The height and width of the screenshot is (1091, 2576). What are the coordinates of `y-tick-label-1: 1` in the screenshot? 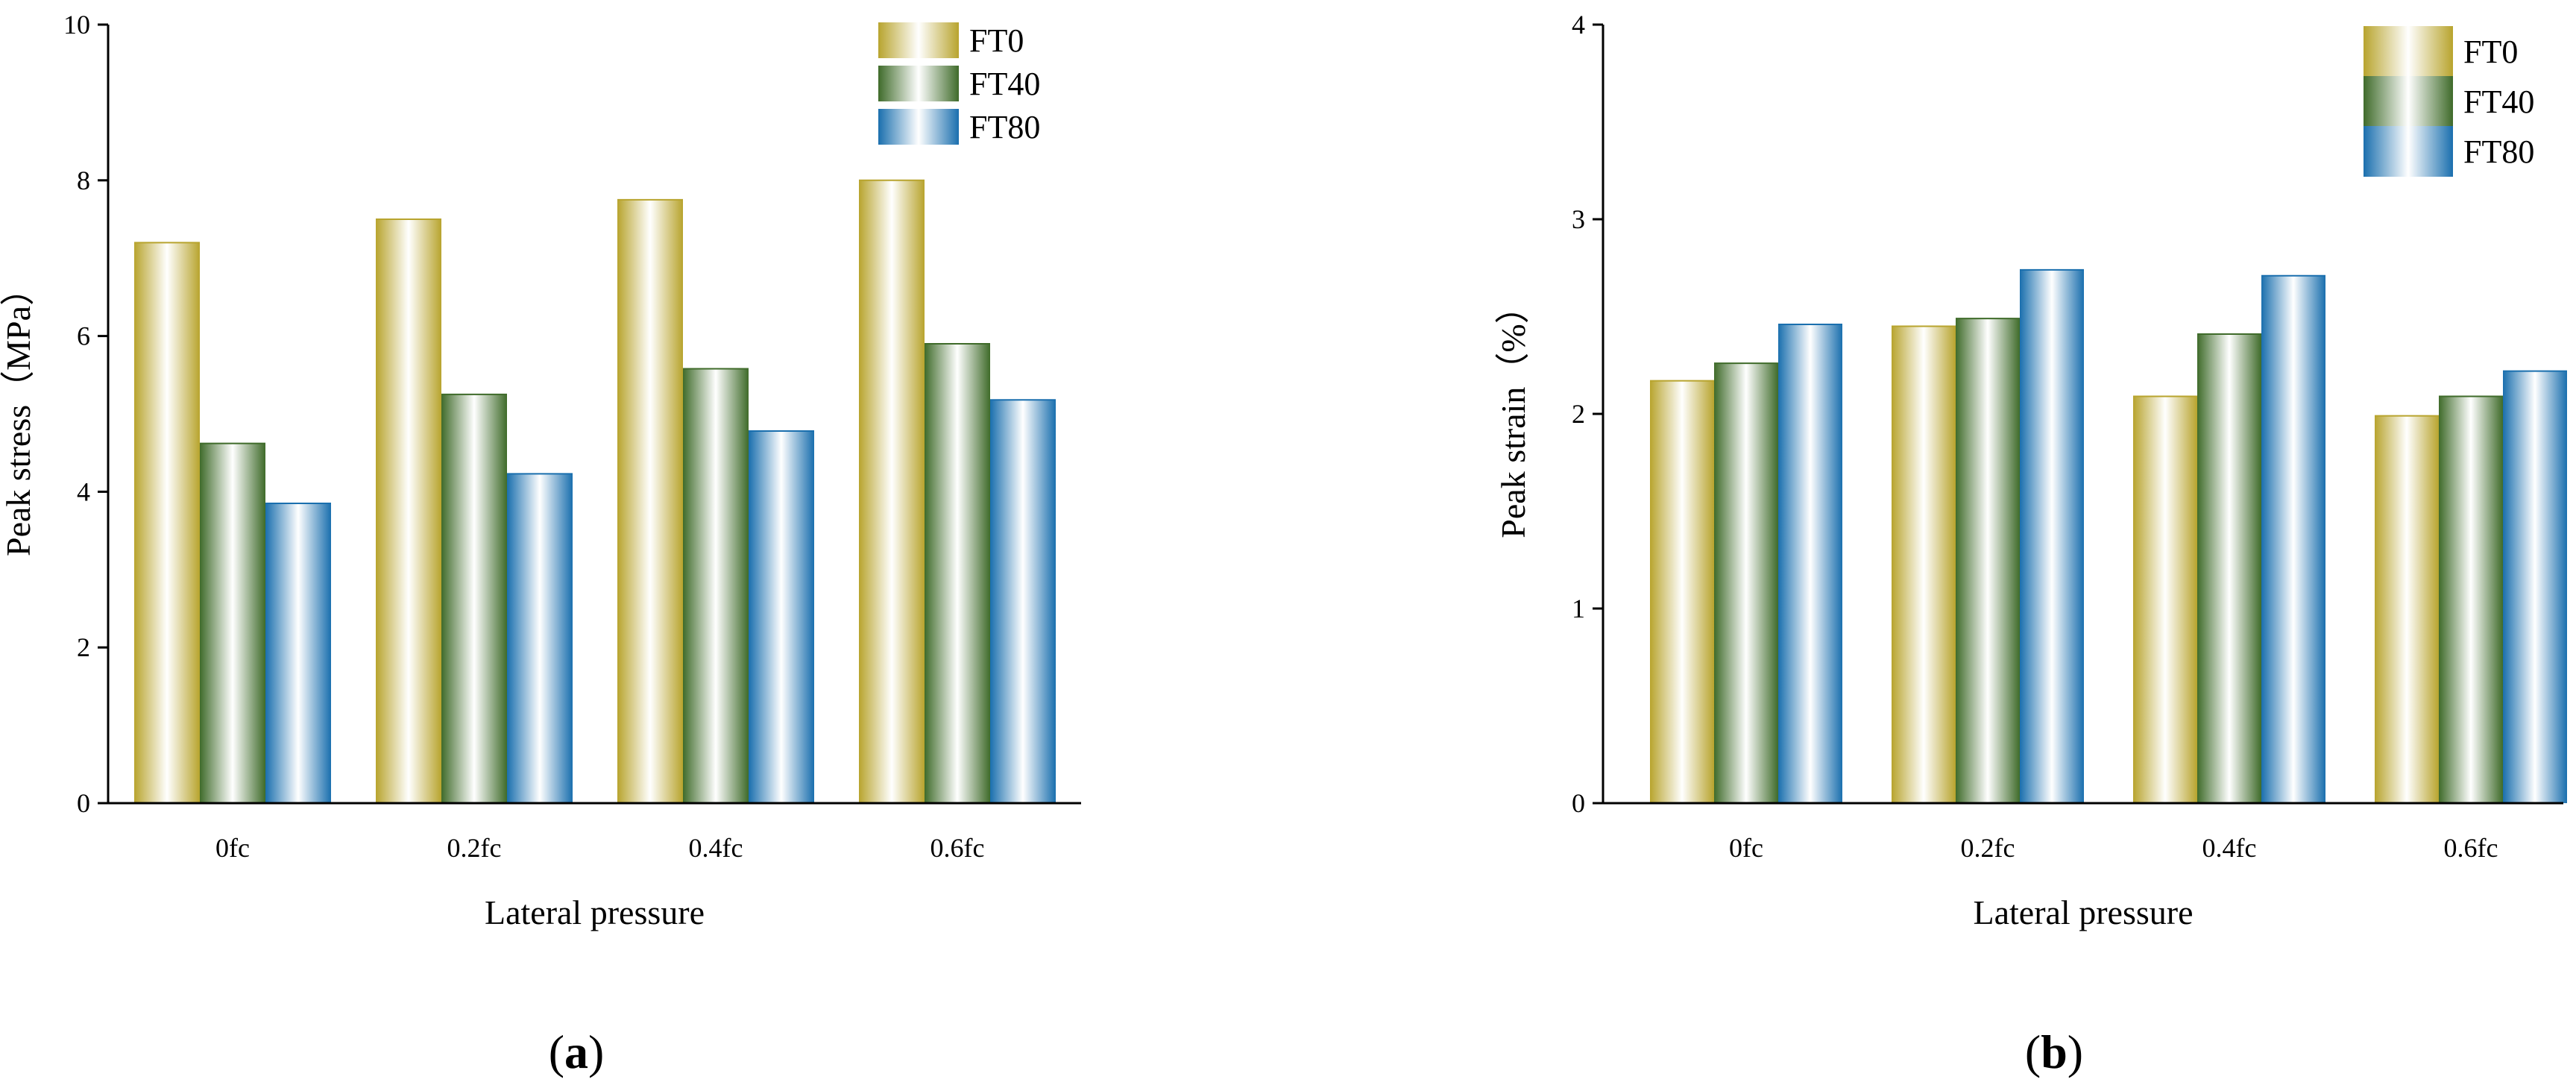 It's located at (1578, 608).